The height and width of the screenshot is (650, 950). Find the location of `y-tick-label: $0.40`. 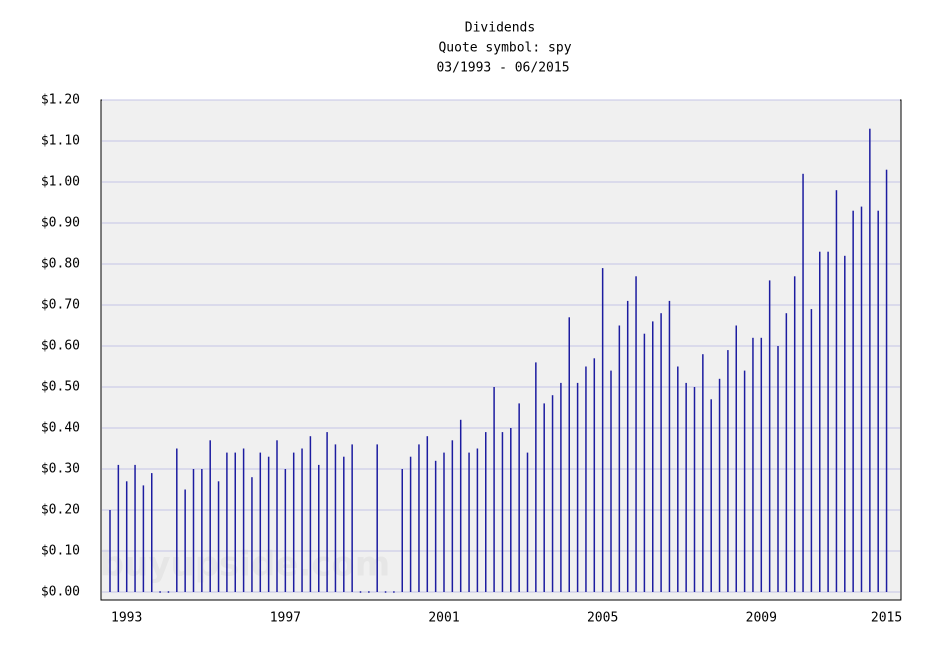

y-tick-label: $0.40 is located at coordinates (60, 428).